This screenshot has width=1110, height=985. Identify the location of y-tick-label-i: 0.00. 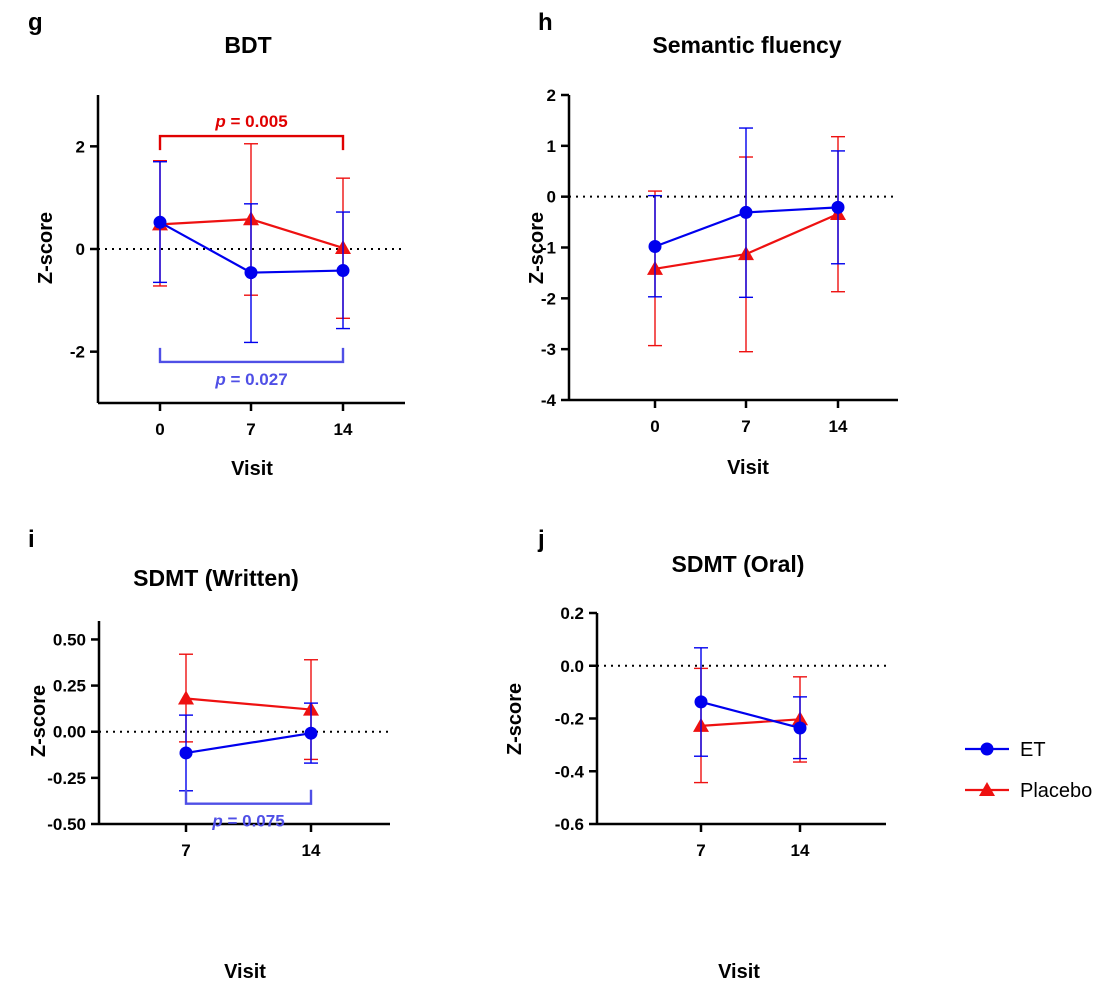
(69, 732).